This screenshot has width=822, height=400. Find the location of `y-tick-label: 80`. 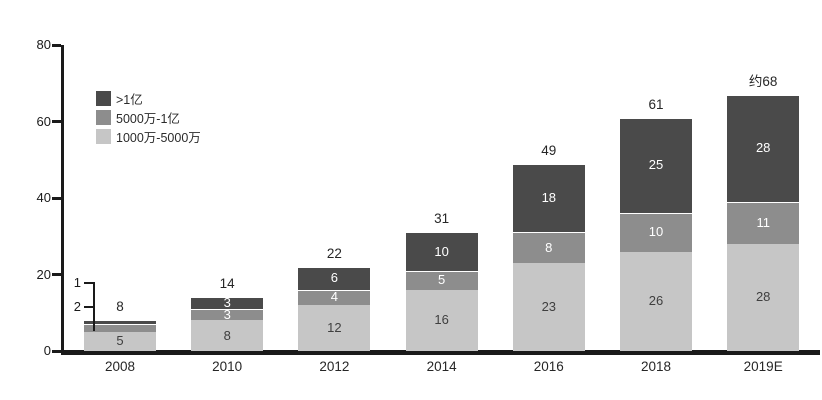

y-tick-label: 80 is located at coordinates (43, 44).